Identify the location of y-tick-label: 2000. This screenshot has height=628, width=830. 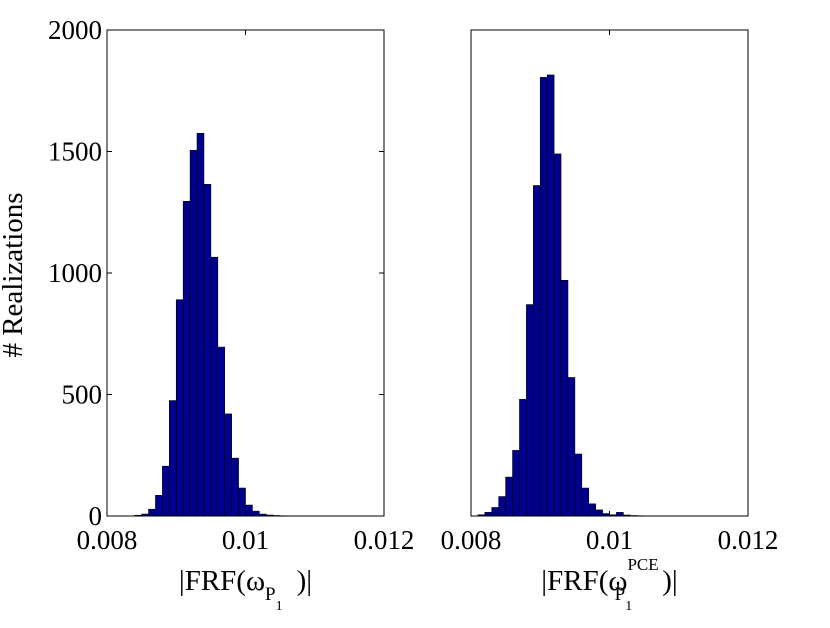
(75, 30).